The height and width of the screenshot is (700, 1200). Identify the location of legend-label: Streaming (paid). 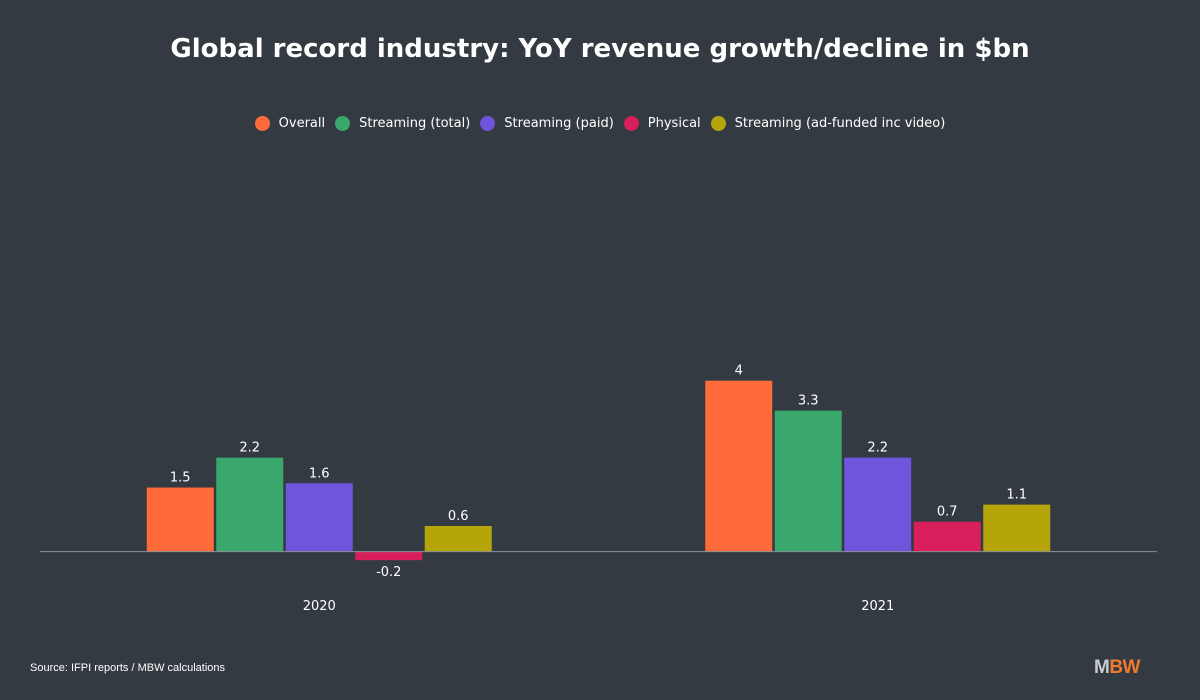
(559, 123).